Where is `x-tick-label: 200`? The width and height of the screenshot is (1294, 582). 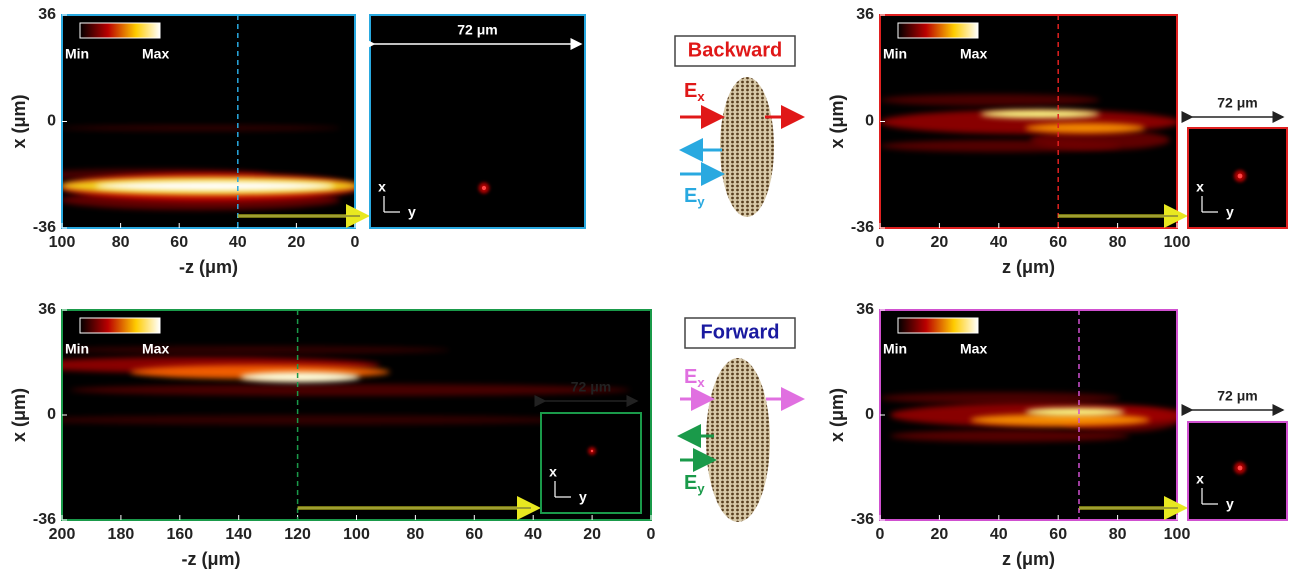
x-tick-label: 200 is located at coordinates (62, 534).